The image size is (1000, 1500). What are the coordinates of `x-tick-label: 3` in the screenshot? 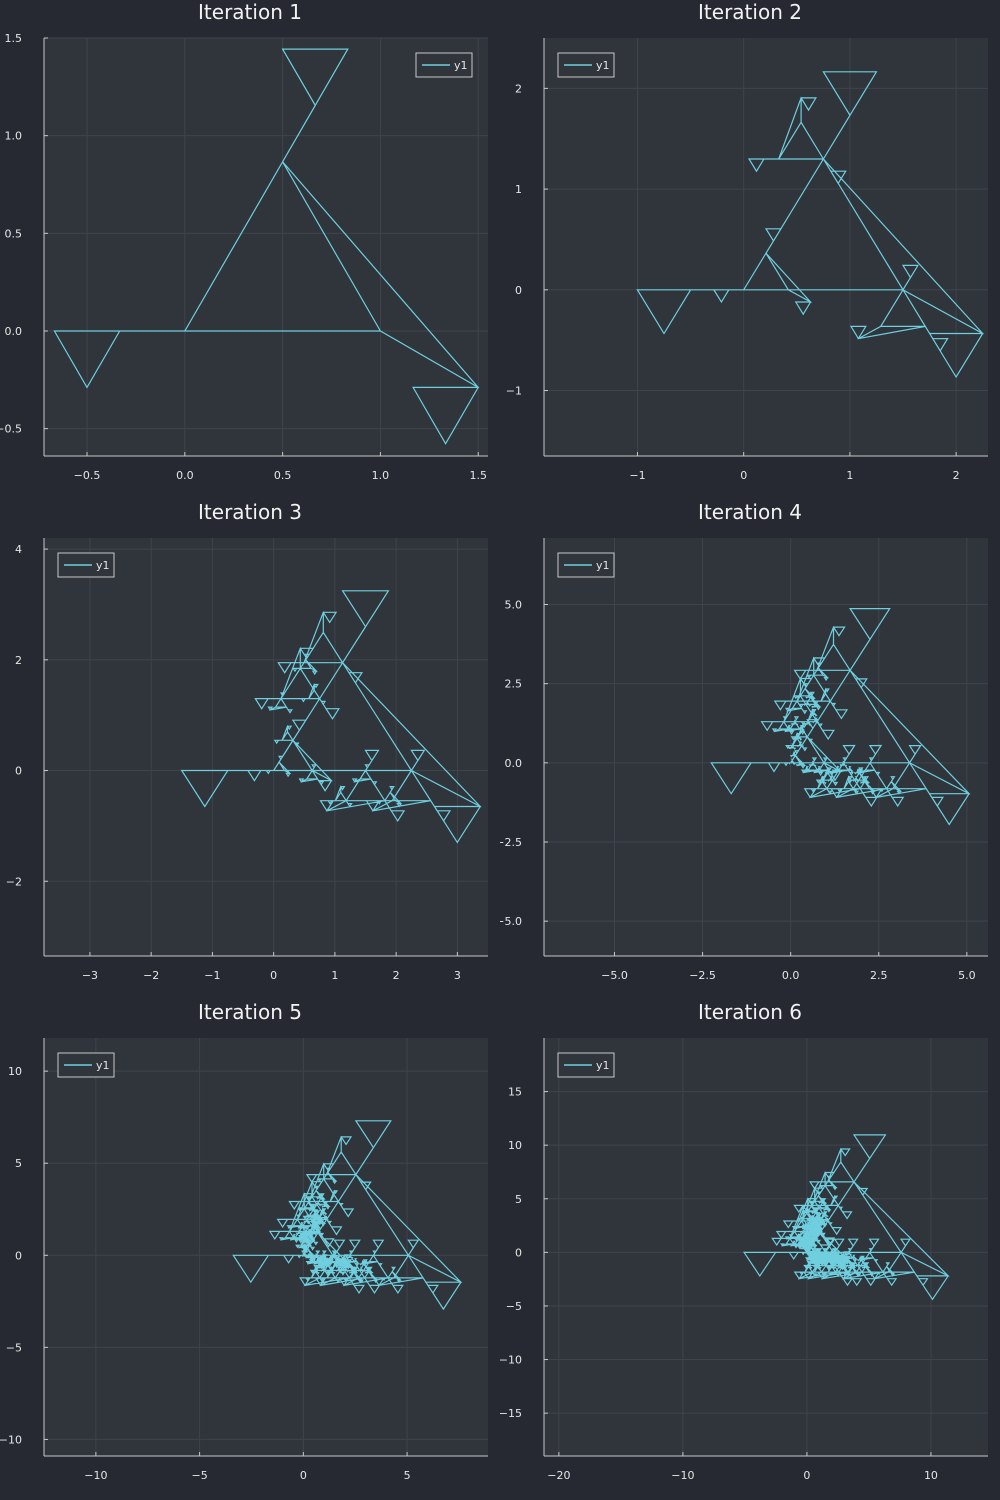 It's located at (457, 975).